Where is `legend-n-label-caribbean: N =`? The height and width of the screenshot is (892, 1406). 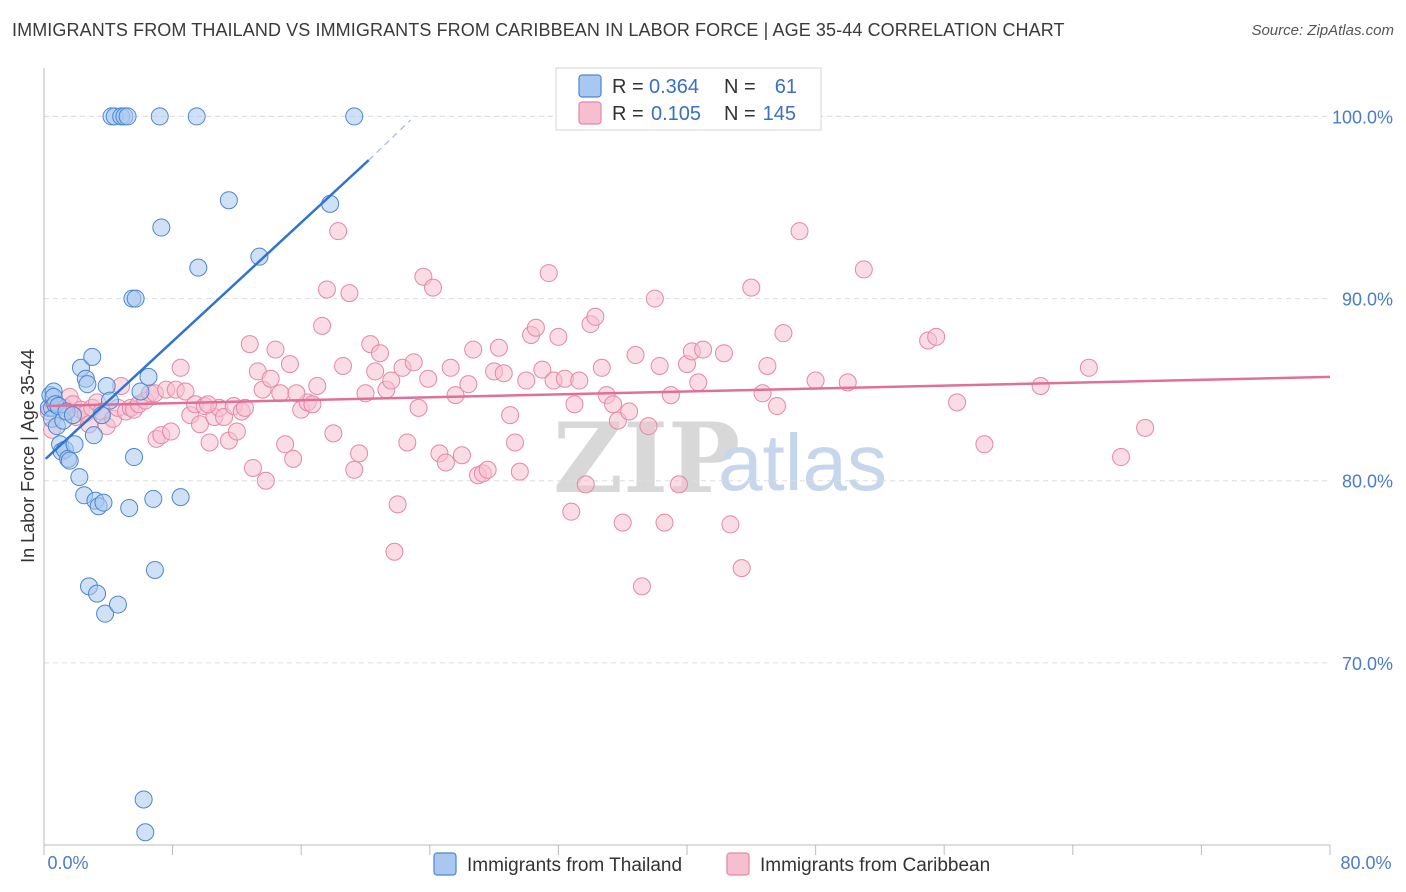 legend-n-label-caribbean: N = is located at coordinates (740, 114).